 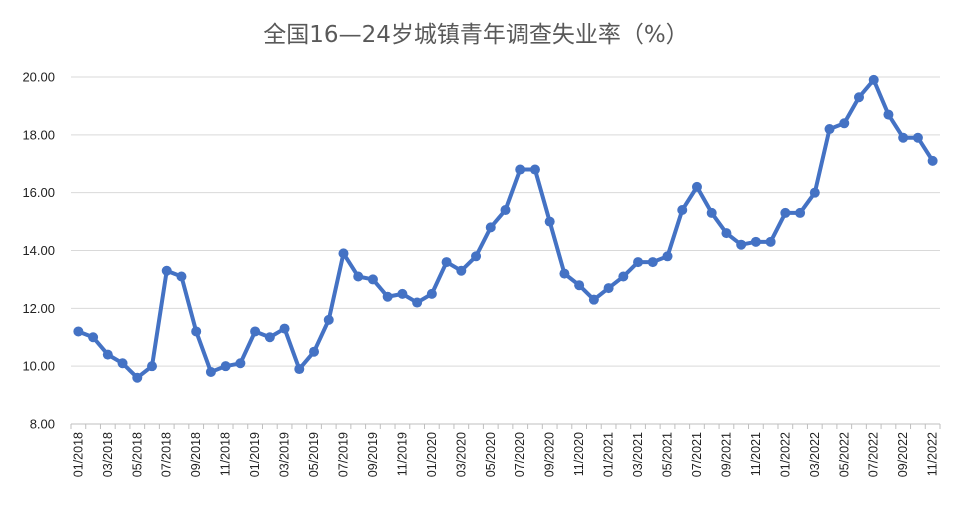 What do you see at coordinates (550, 454) in the screenshot?
I see `x-tick-label: 09/2020` at bounding box center [550, 454].